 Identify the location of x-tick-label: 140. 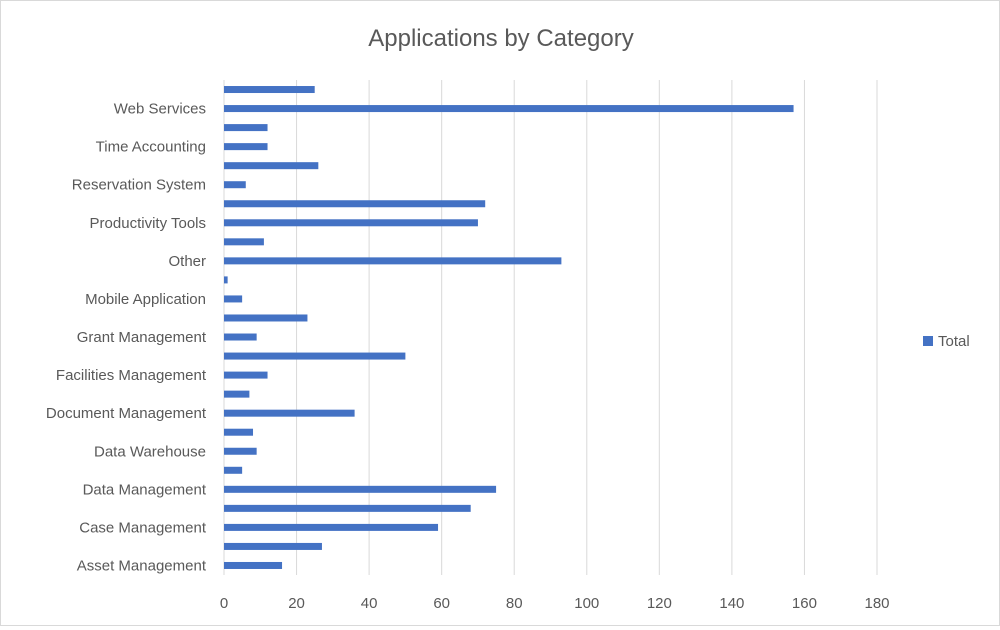
(731, 603).